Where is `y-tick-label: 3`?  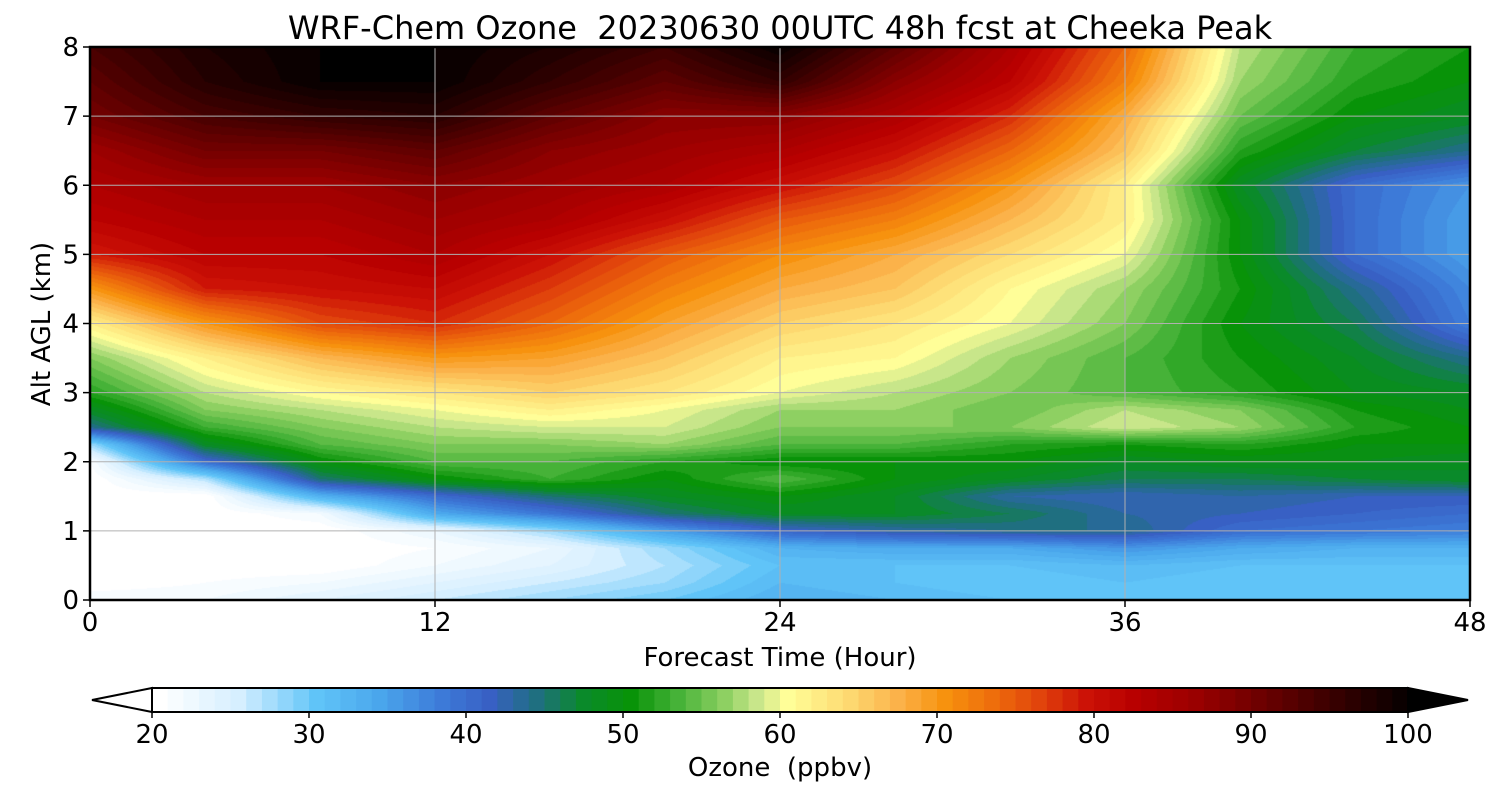 y-tick-label: 3 is located at coordinates (70, 394).